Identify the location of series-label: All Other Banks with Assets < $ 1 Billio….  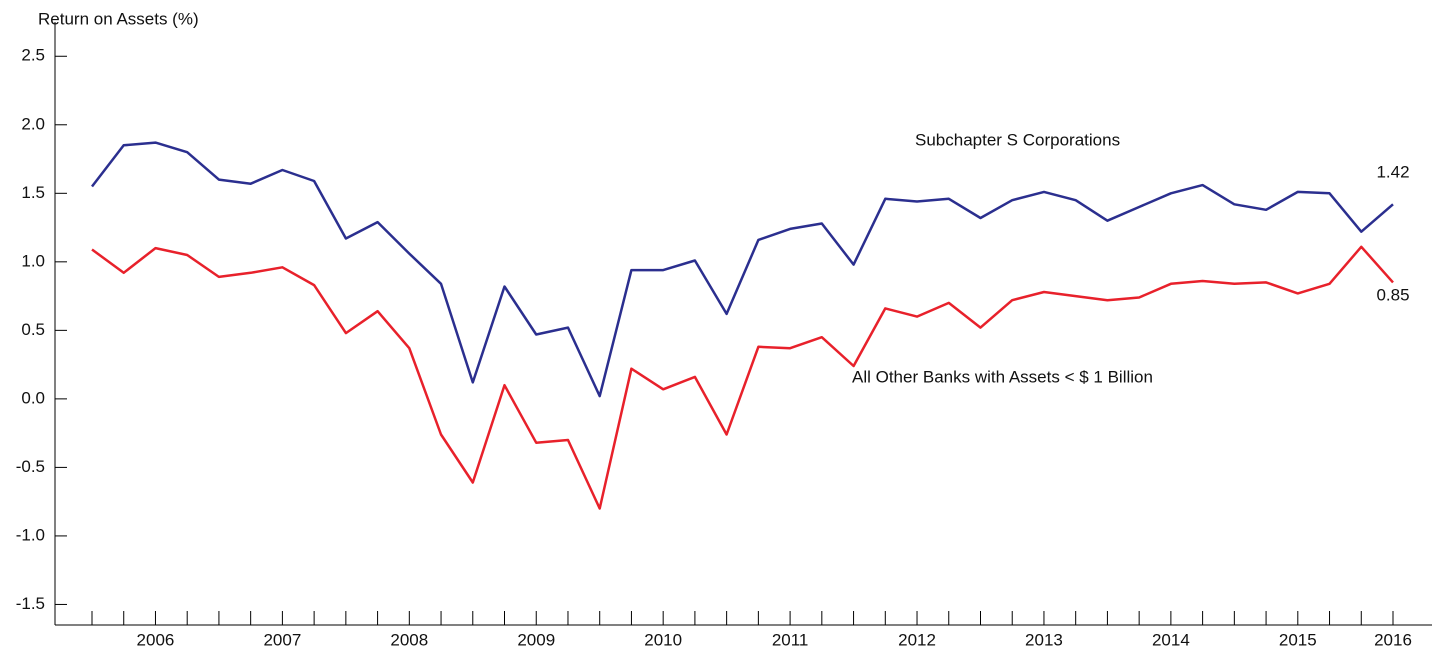
(1002, 376).